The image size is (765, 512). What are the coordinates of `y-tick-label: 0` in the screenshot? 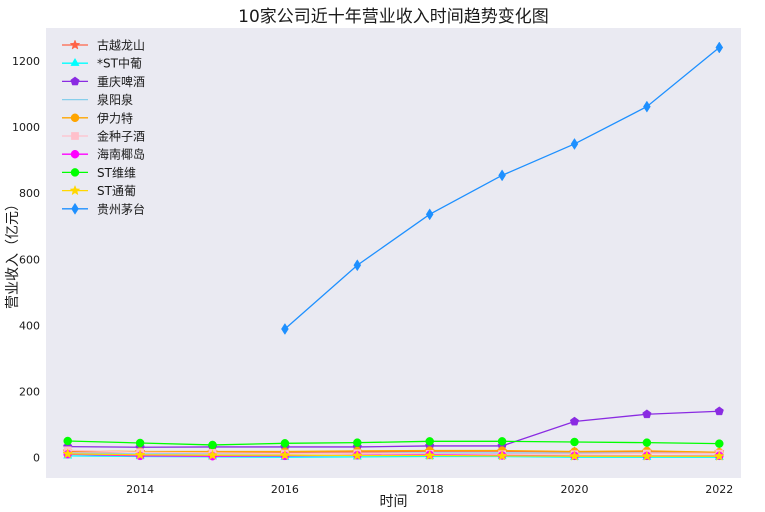 It's located at (36, 458).